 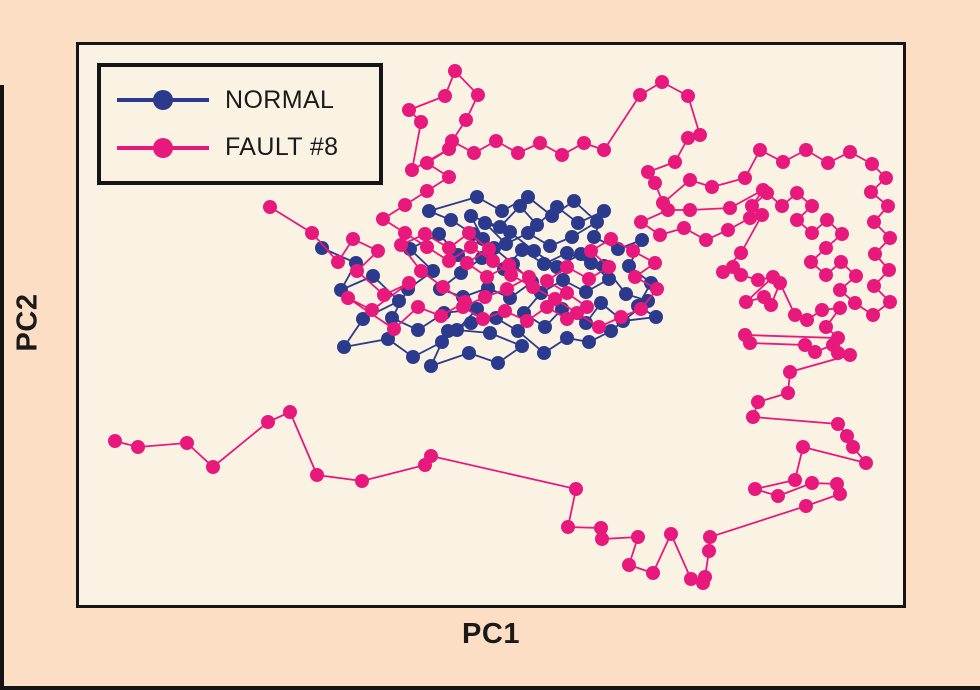 I want to click on y-axis-label-wrap: PC2, so click(x=28, y=322).